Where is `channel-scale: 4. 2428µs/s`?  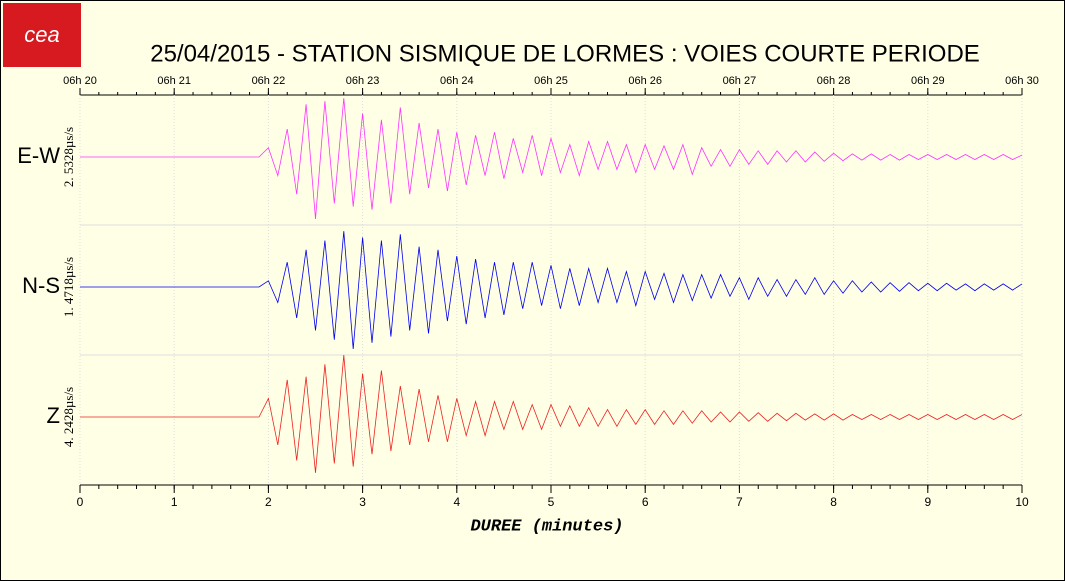
channel-scale: 4. 2428µs/s is located at coordinates (68, 417).